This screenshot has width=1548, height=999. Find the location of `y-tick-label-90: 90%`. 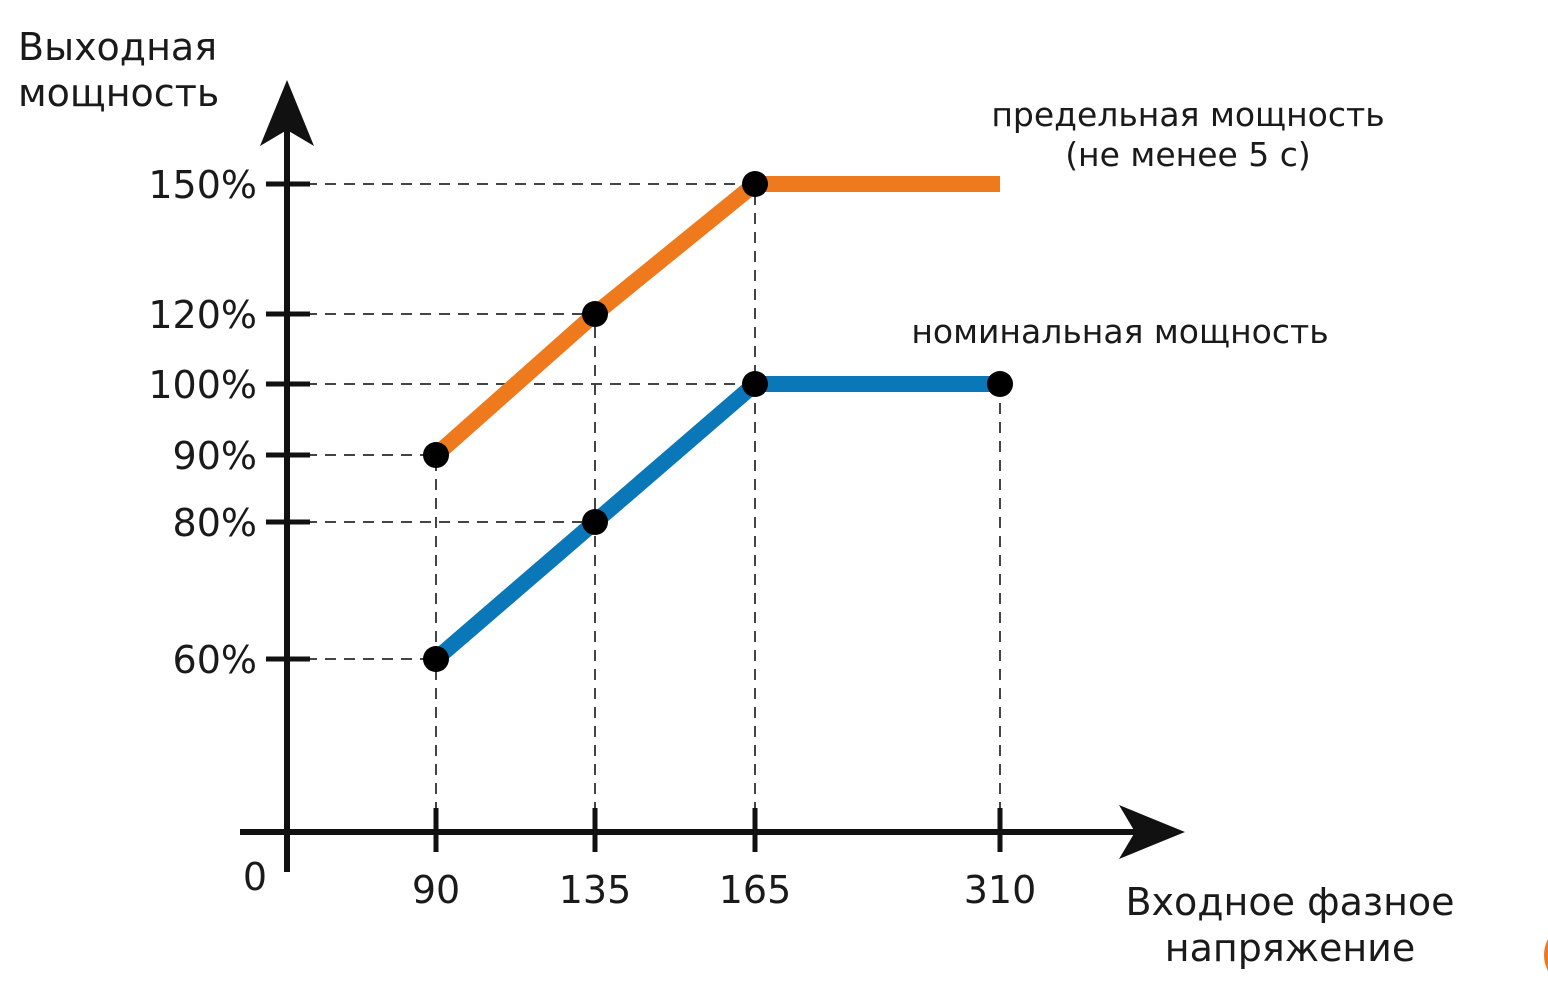

y-tick-label-90: 90% is located at coordinates (215, 456).